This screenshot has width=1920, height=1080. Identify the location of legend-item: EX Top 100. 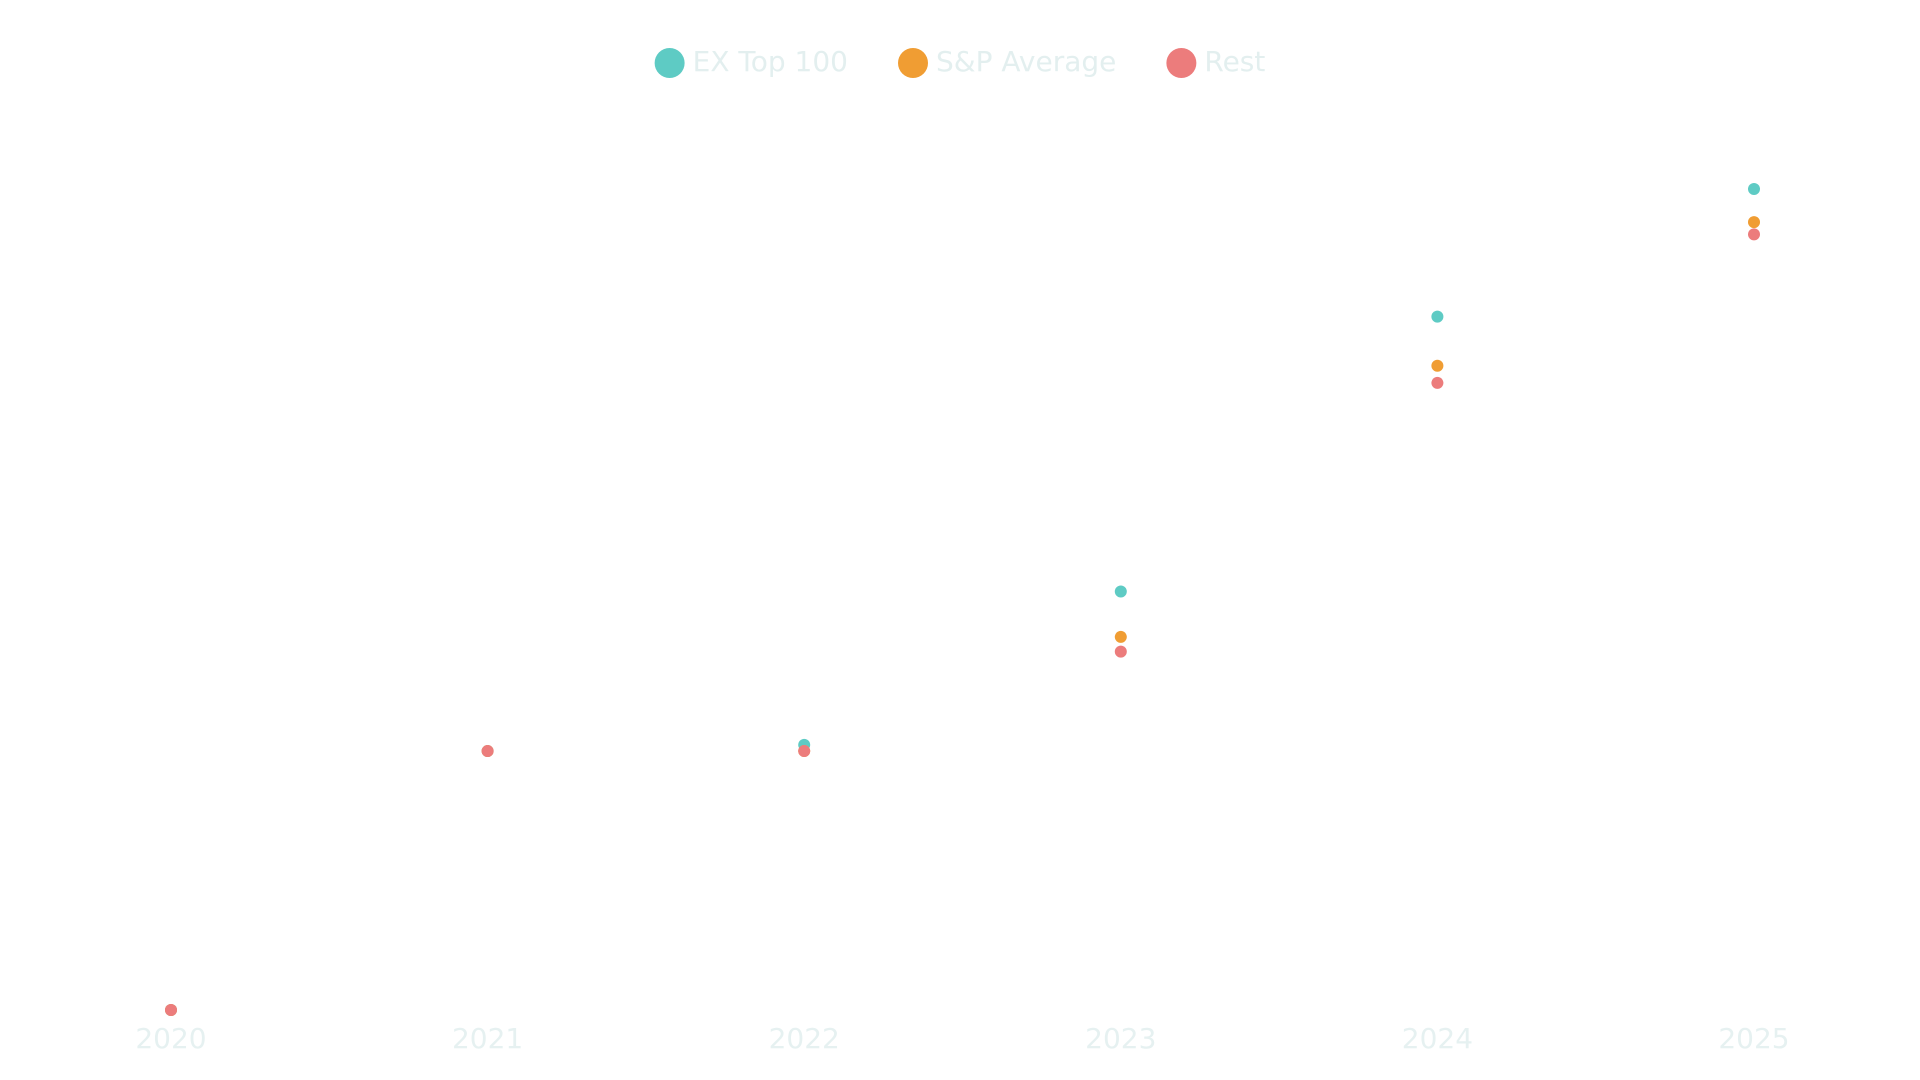
(751, 61).